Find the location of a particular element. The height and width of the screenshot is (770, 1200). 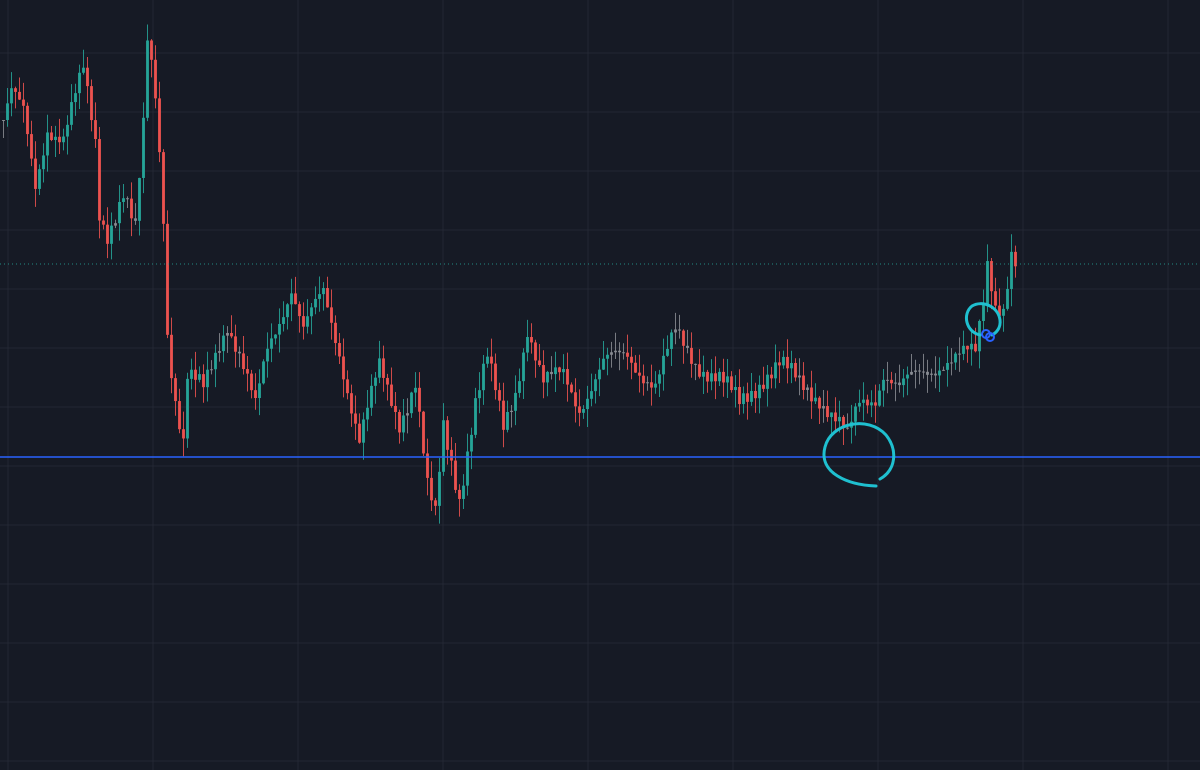

marker-dot is located at coordinates (990, 337).